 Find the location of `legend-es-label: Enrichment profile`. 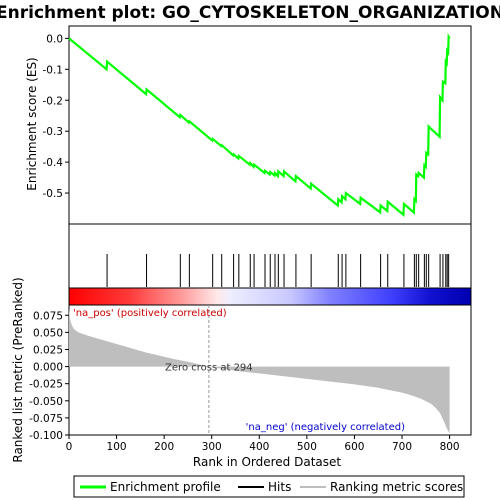

legend-es-label: Enrichment profile is located at coordinates (165, 487).